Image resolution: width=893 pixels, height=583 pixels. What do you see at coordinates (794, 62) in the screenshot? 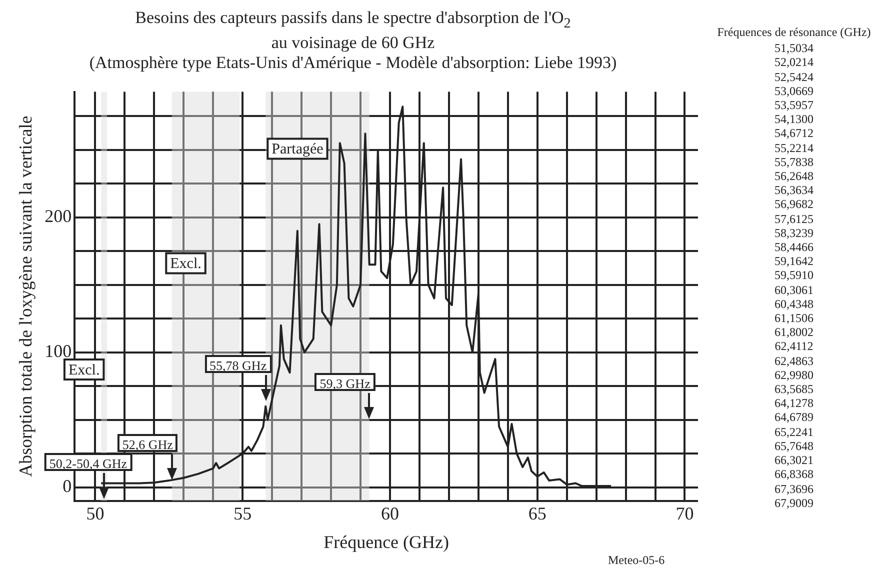
I see `text: 52,0214` at bounding box center [794, 62].